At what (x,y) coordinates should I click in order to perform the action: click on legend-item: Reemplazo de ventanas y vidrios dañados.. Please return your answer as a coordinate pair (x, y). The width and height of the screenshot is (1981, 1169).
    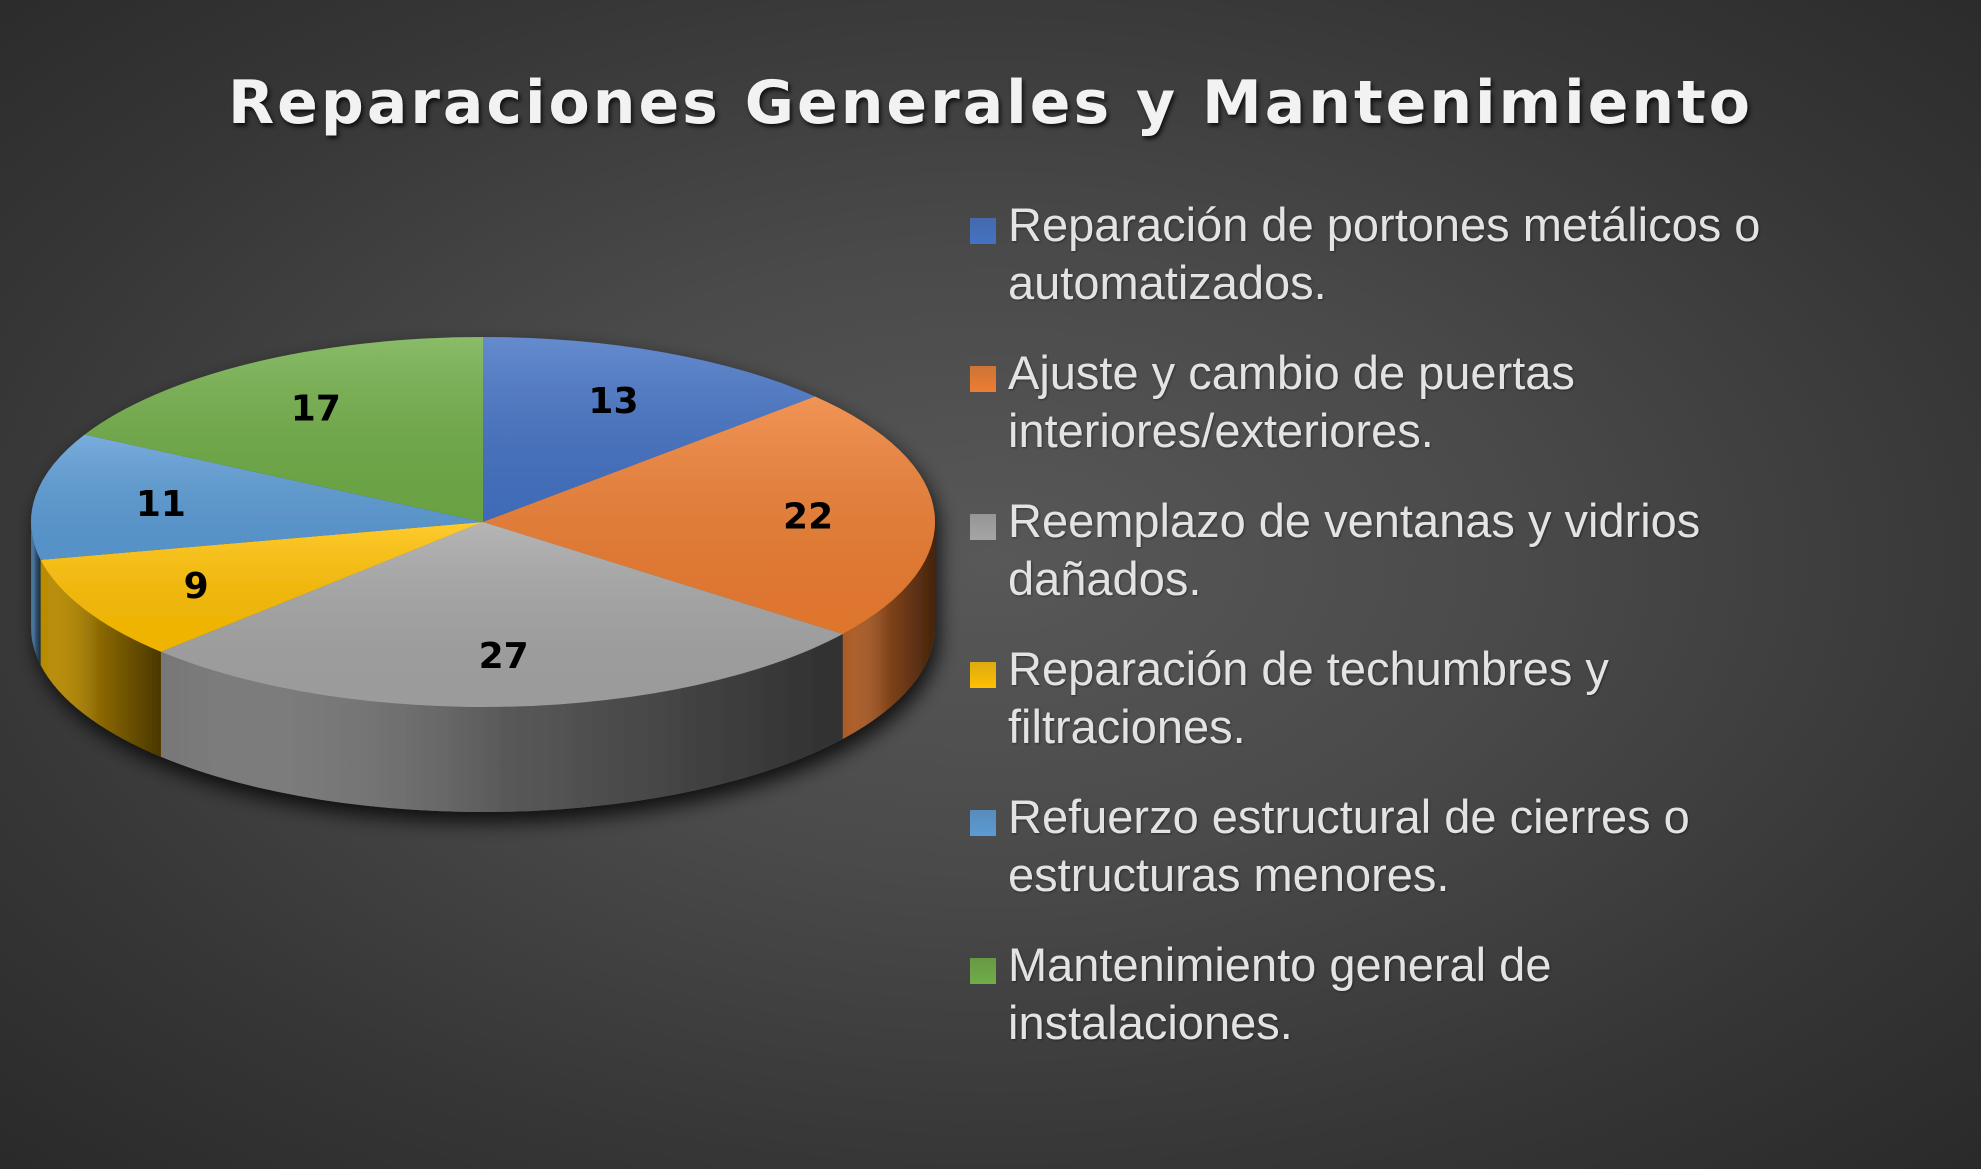
    Looking at the image, I should click on (1460, 550).